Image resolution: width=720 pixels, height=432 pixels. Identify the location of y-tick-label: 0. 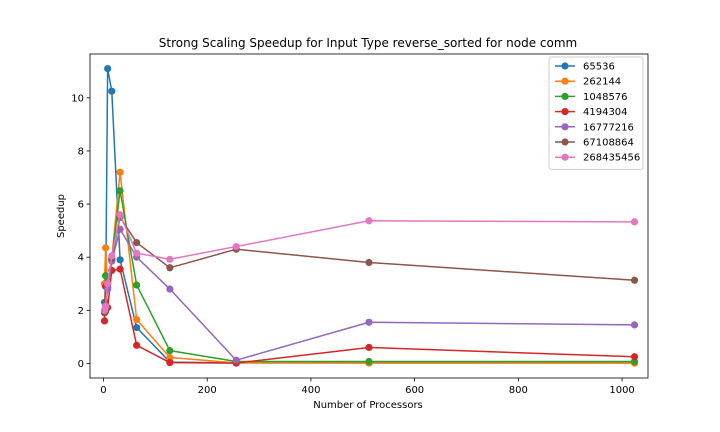
(81, 364).